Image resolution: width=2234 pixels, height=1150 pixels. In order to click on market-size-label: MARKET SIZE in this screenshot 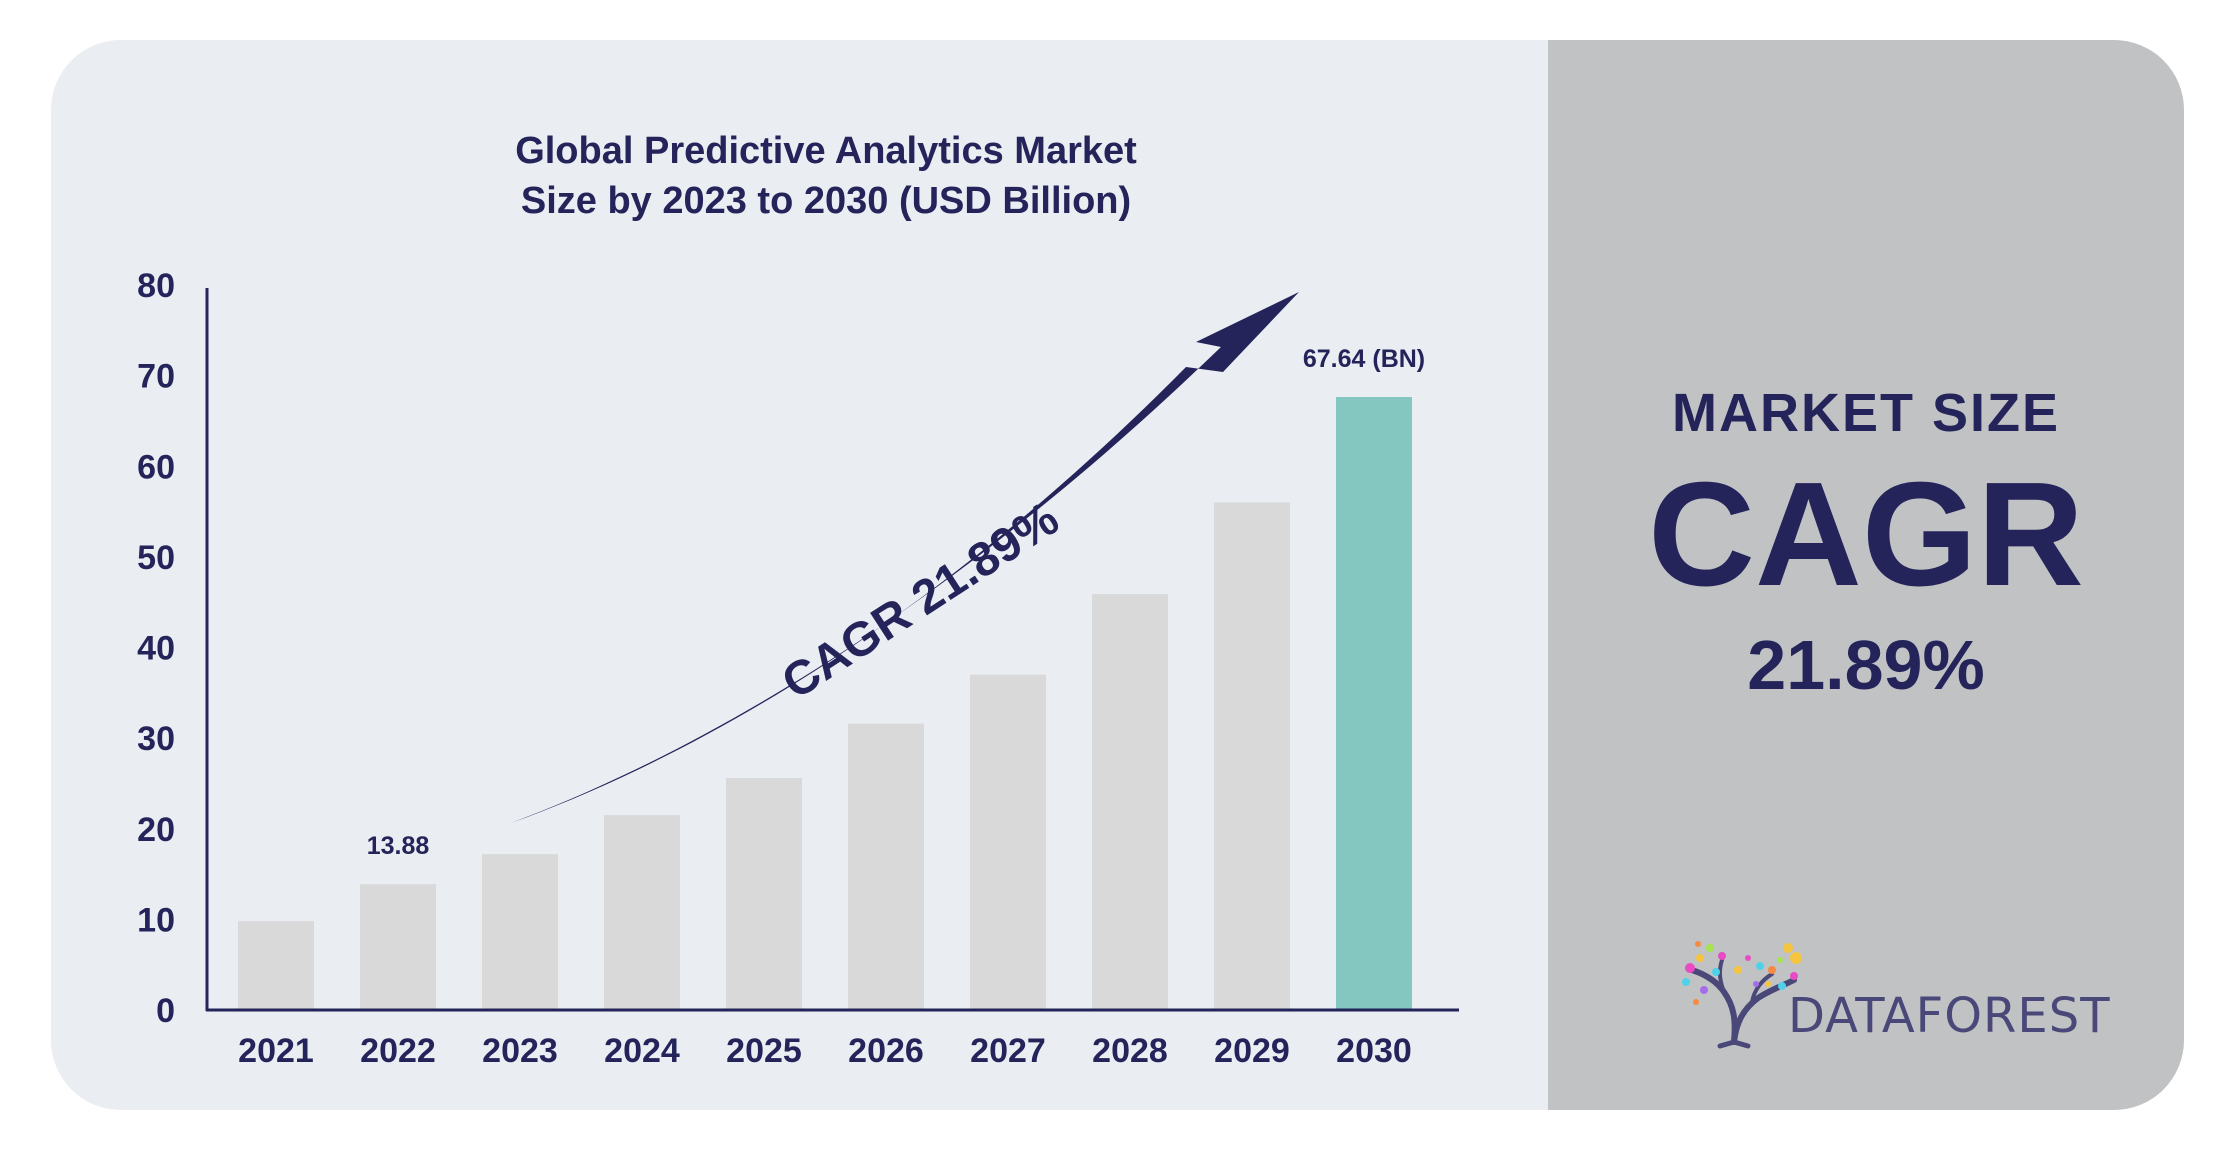, I will do `click(1865, 413)`.